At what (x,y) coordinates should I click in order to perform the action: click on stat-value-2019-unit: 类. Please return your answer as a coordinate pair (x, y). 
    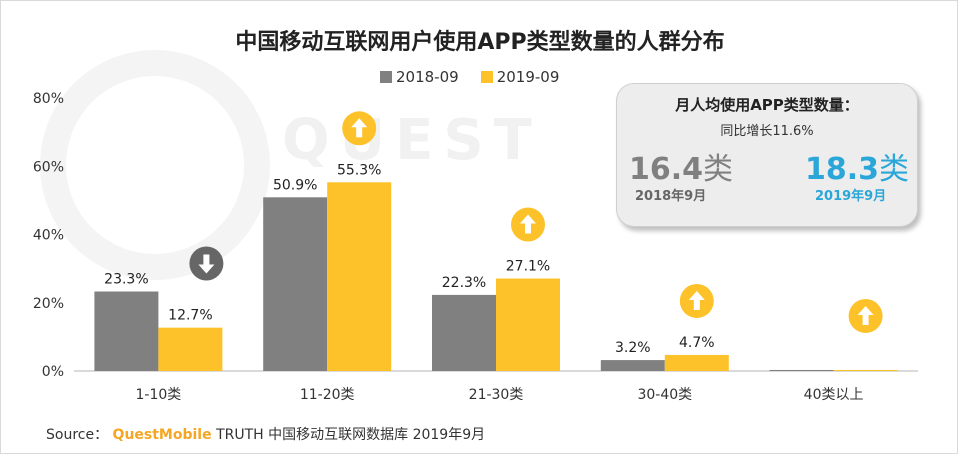
    Looking at the image, I should click on (894, 169).